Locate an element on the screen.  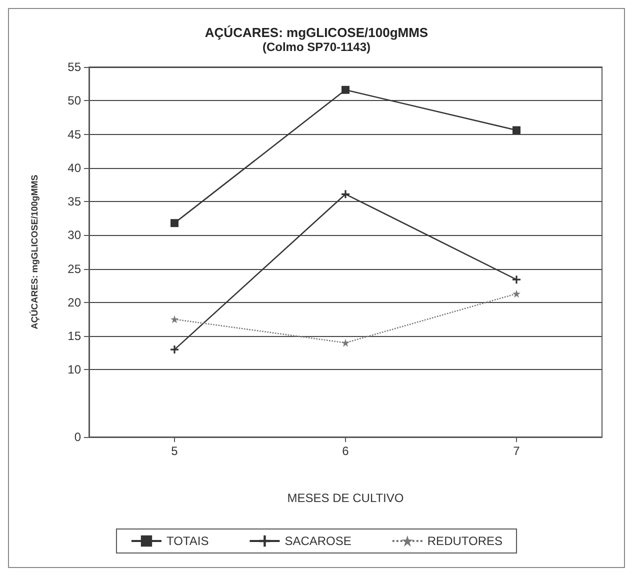
y-tick-label: 25 is located at coordinates (75, 269).